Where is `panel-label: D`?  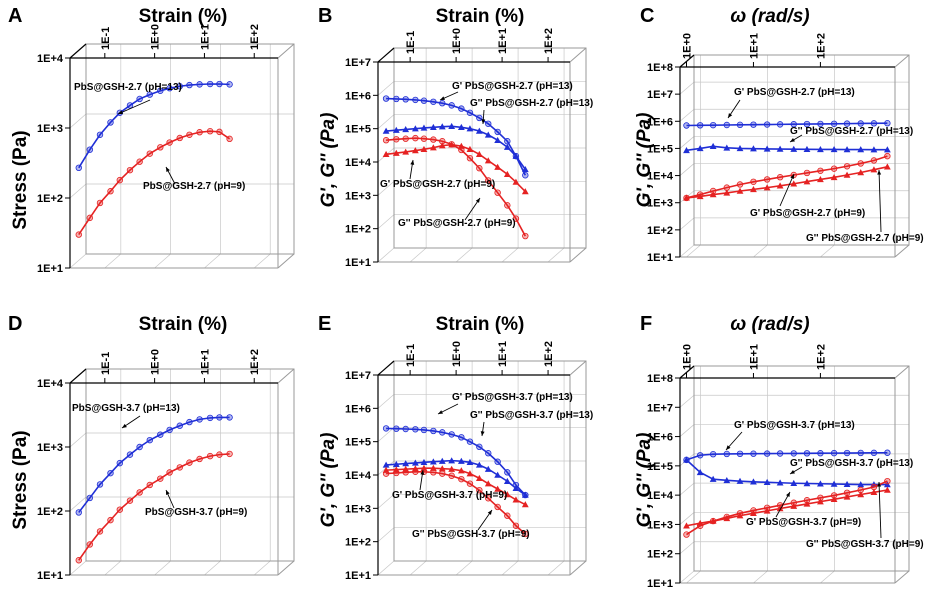 panel-label: D is located at coordinates (15, 324).